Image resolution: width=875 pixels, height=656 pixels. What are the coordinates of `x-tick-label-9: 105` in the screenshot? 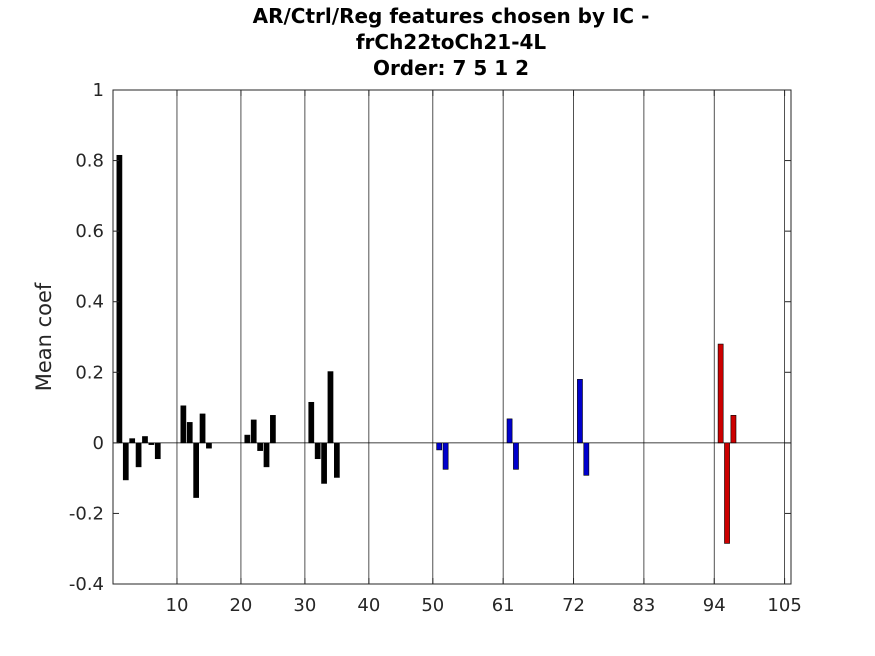 It's located at (784, 605).